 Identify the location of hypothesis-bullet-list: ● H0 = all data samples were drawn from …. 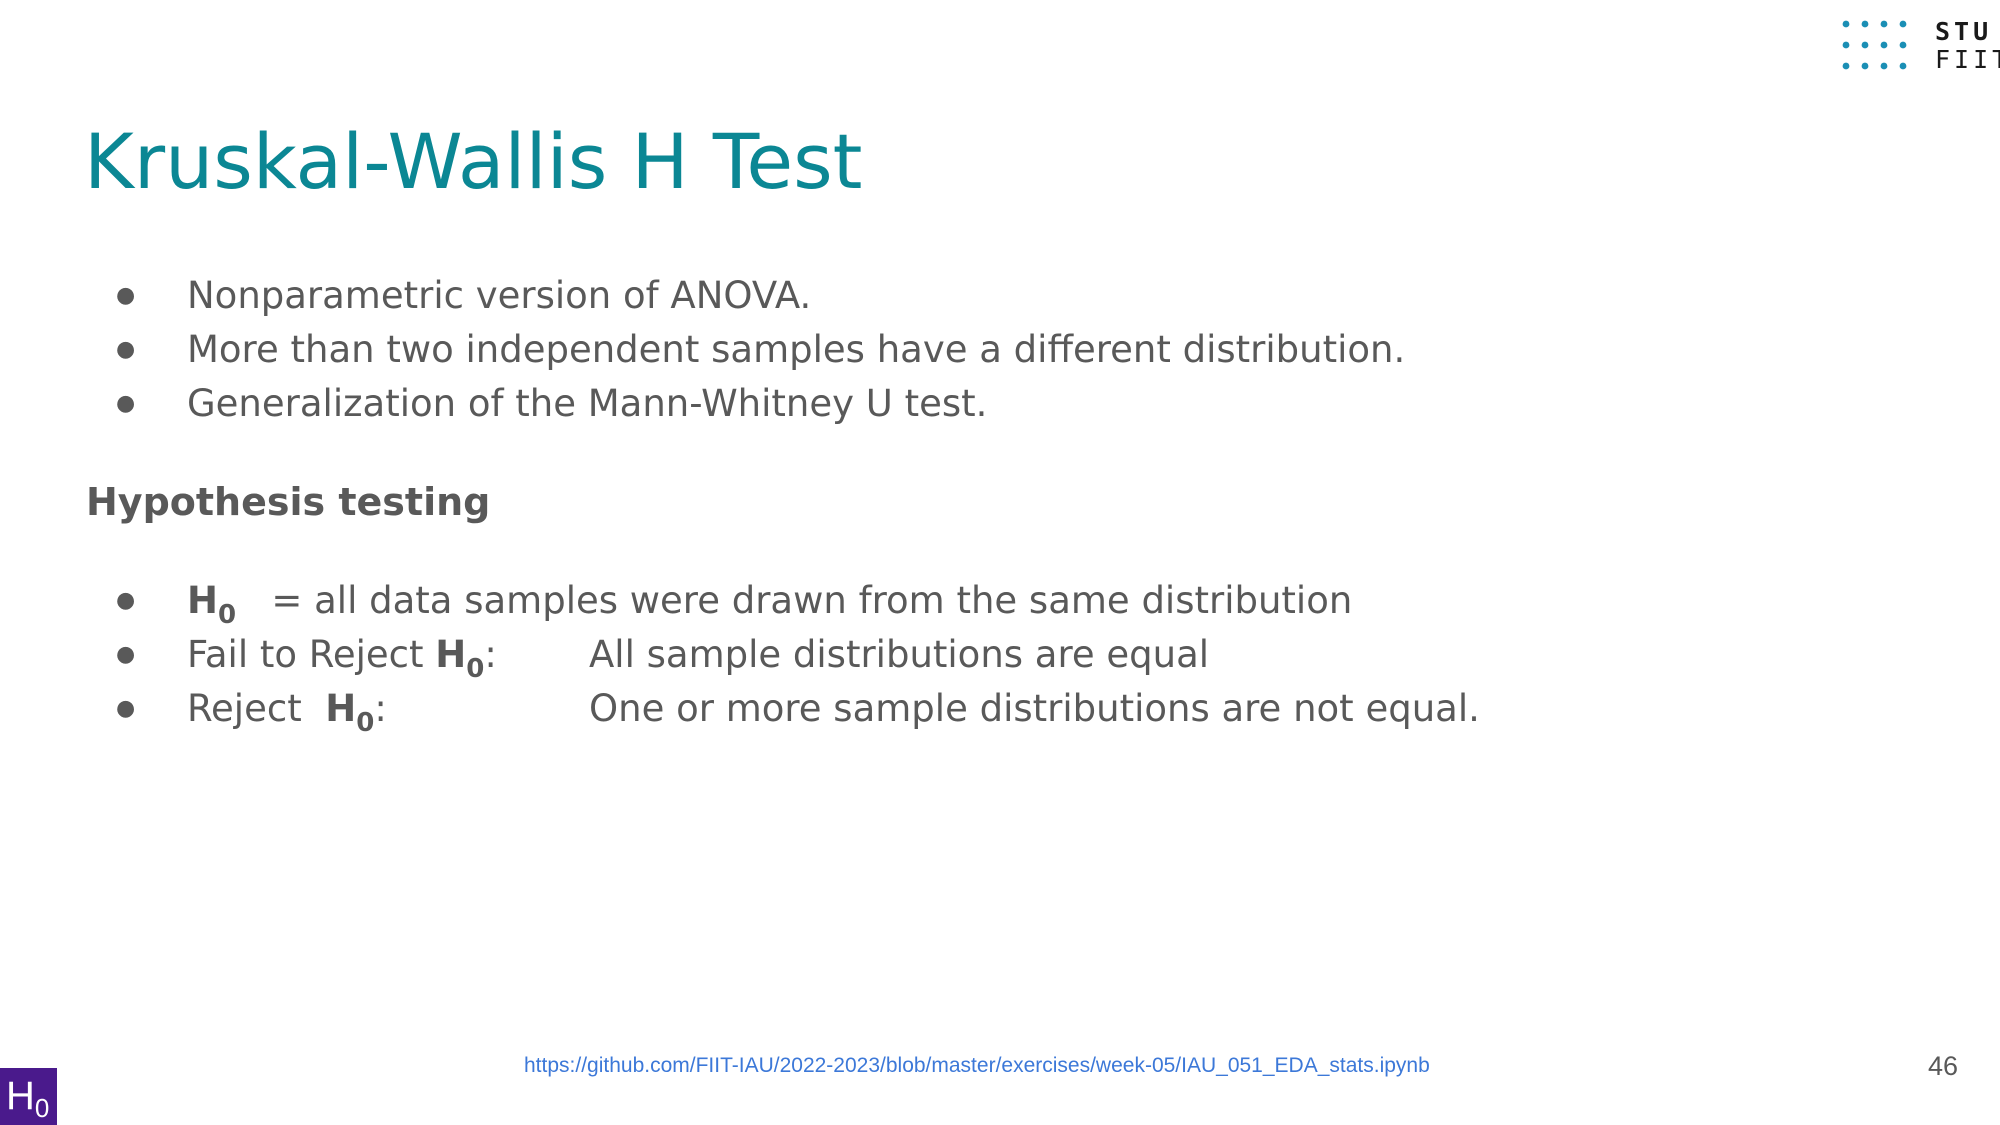
(796, 656).